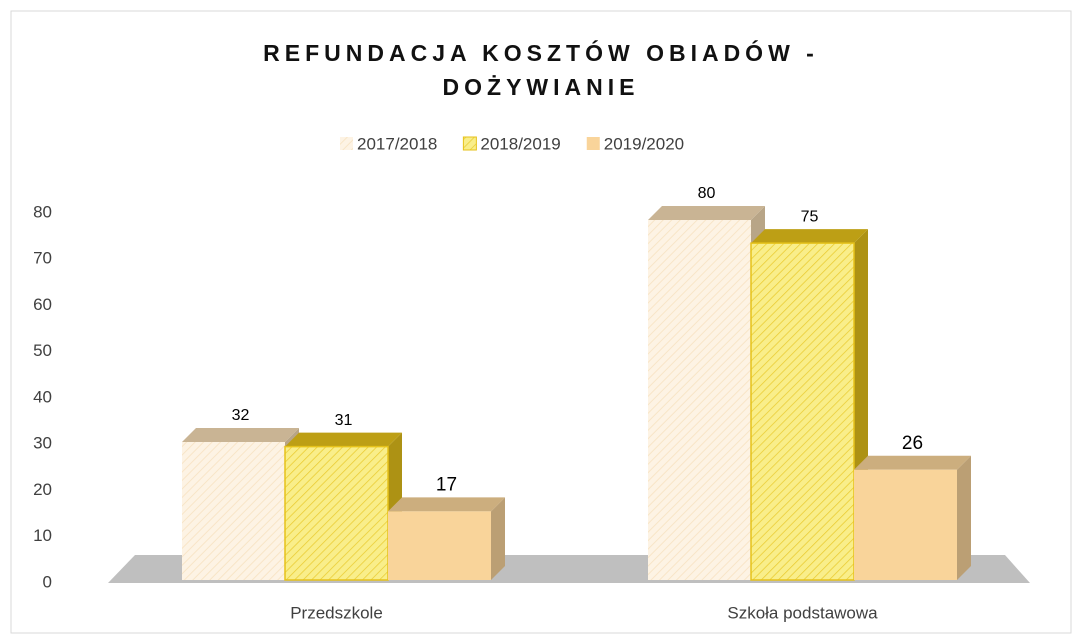 This screenshot has height=644, width=1082. I want to click on legend-label: 2019/2020, so click(644, 143).